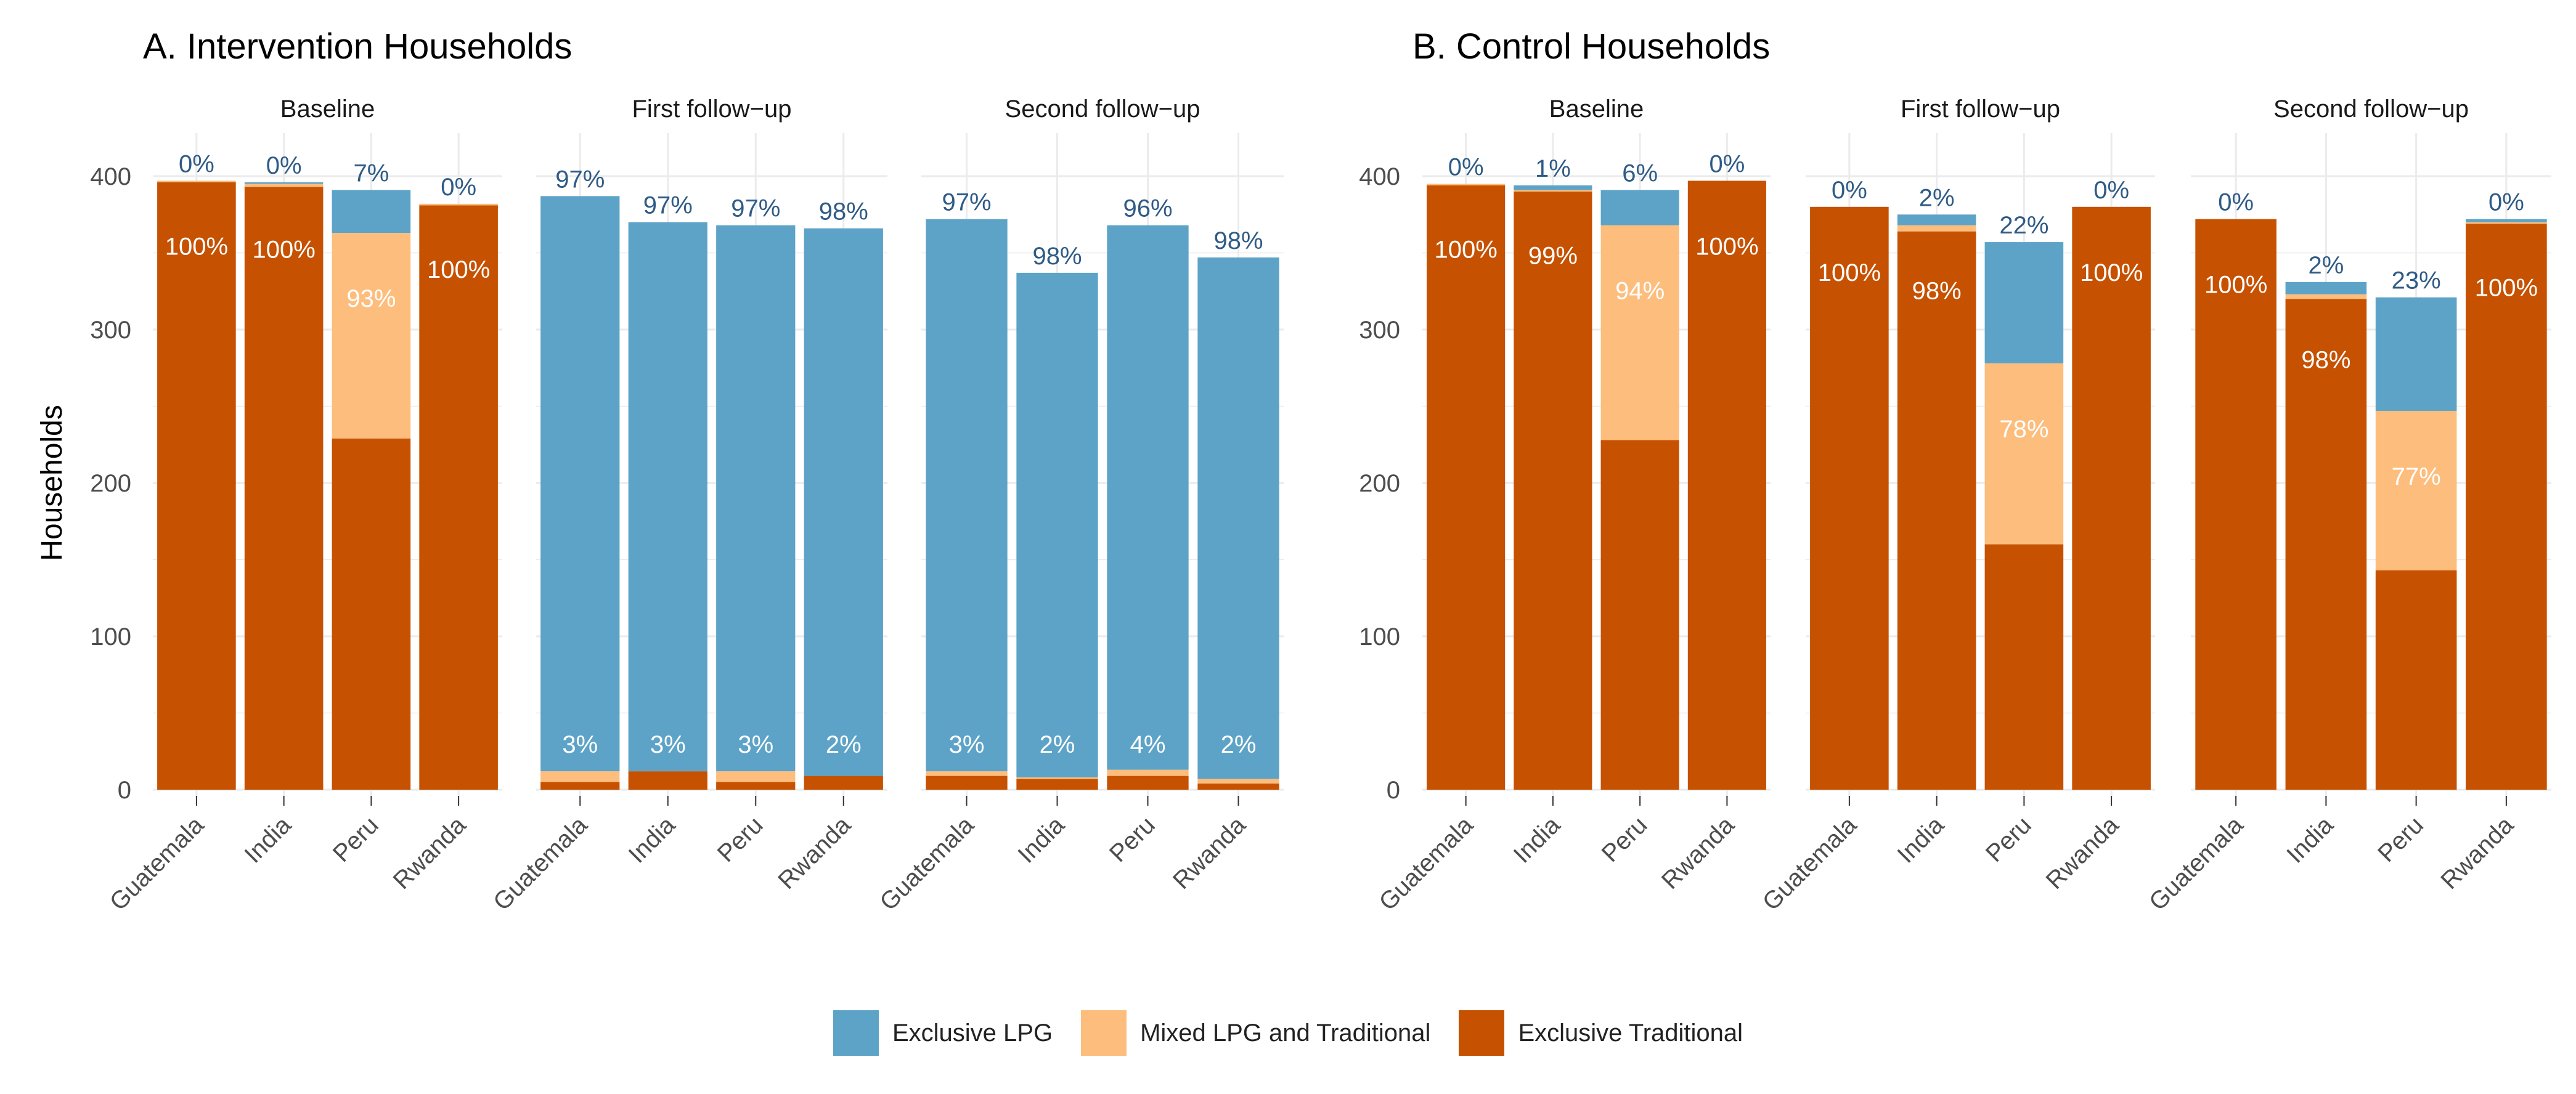 This screenshot has height=1094, width=2576. What do you see at coordinates (1286, 1033) in the screenshot?
I see `legend-label-mixed: Mixed LPG and Traditional` at bounding box center [1286, 1033].